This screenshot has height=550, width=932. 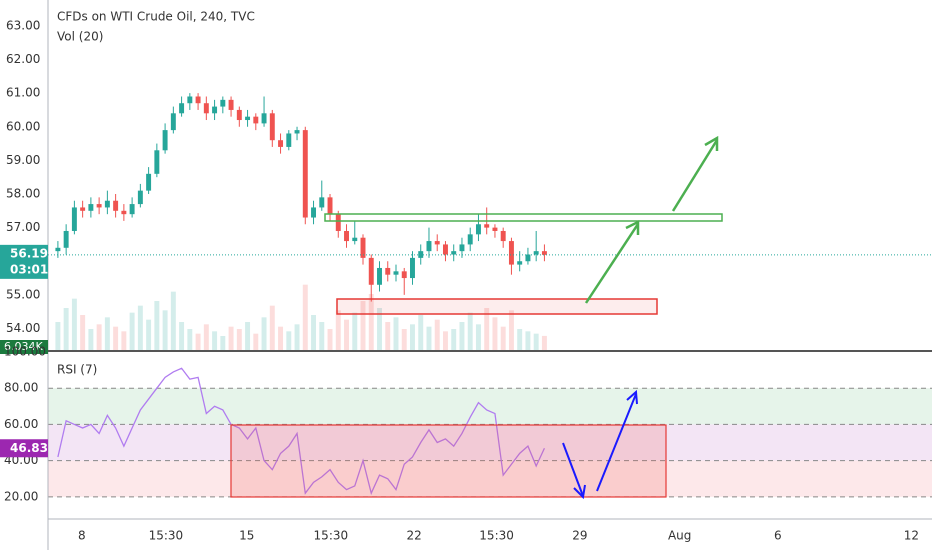 I want to click on blue-arrows, so click(x=600, y=444).